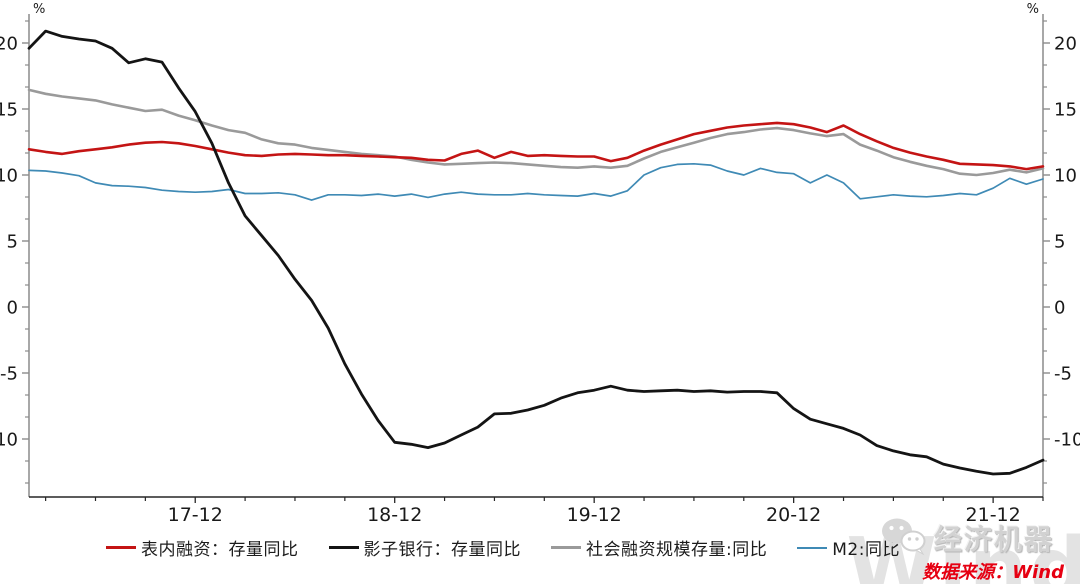 This screenshot has height=584, width=1080. Describe the element at coordinates (220, 550) in the screenshot. I see `legend-label-0: 表内融资：存量同比` at that location.